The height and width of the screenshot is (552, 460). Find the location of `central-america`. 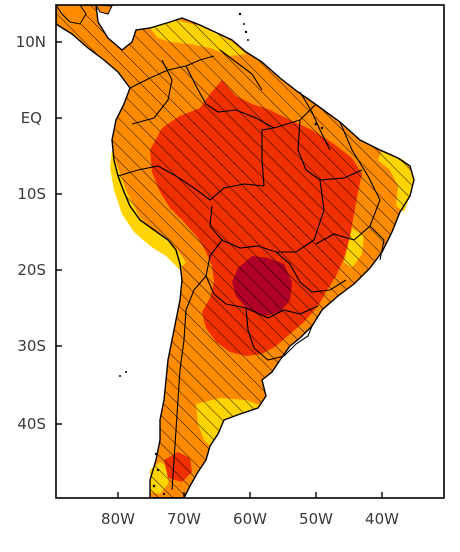

central-america is located at coordinates (84, 15).